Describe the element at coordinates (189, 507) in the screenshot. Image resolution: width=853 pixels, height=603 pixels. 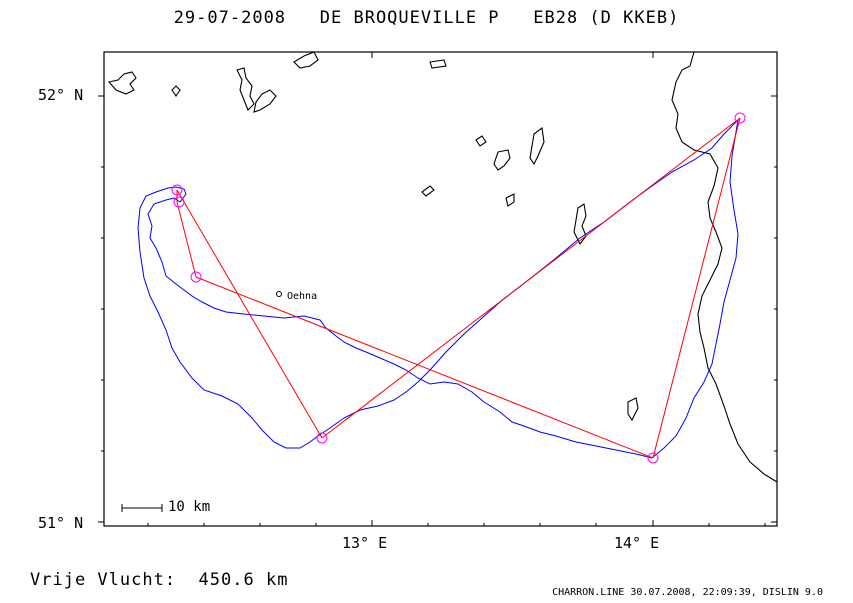
I see `scale-label: 10 km` at that location.